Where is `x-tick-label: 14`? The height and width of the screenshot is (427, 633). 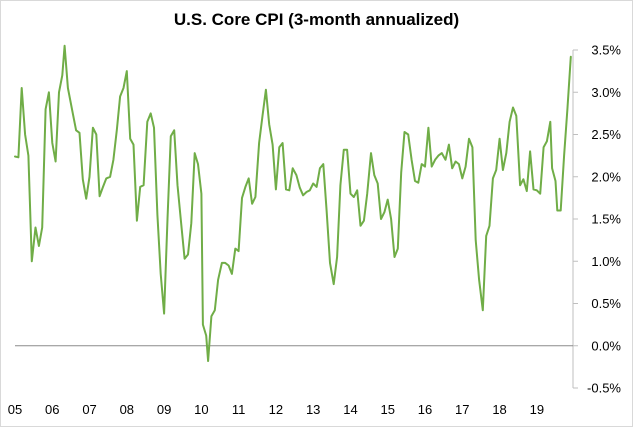 x-tick-label: 14 is located at coordinates (350, 409).